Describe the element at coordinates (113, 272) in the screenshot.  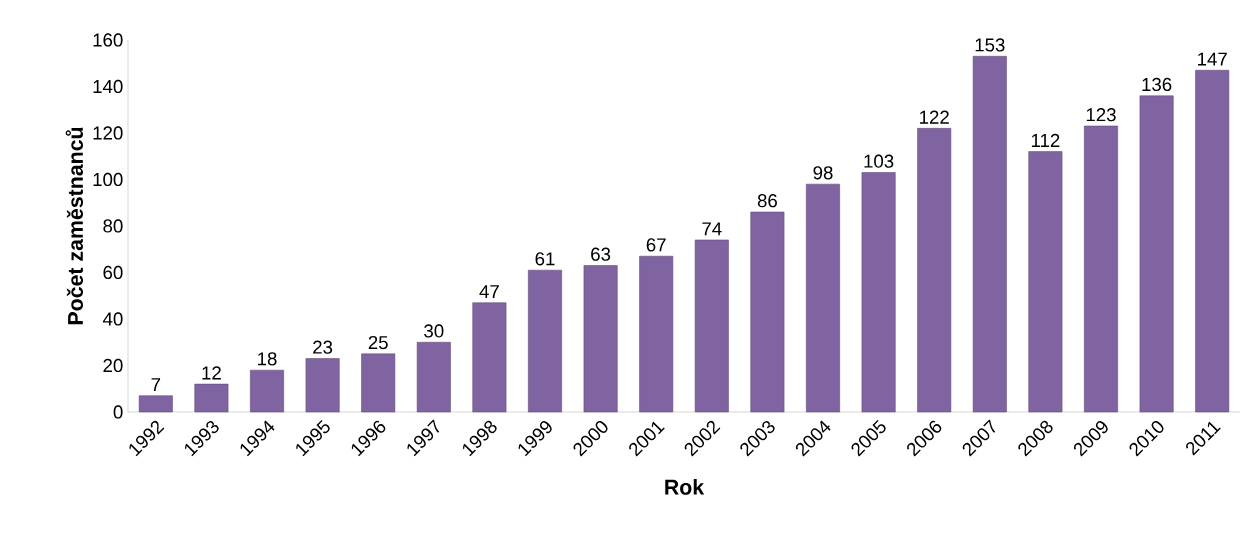
I see `y-tick-label: 60` at that location.